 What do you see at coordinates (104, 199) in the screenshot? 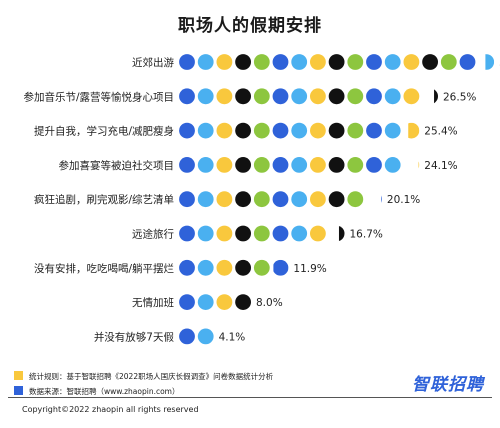
I see `category-label: 疯狂追剧，刷完观影/综艺清单` at bounding box center [104, 199].